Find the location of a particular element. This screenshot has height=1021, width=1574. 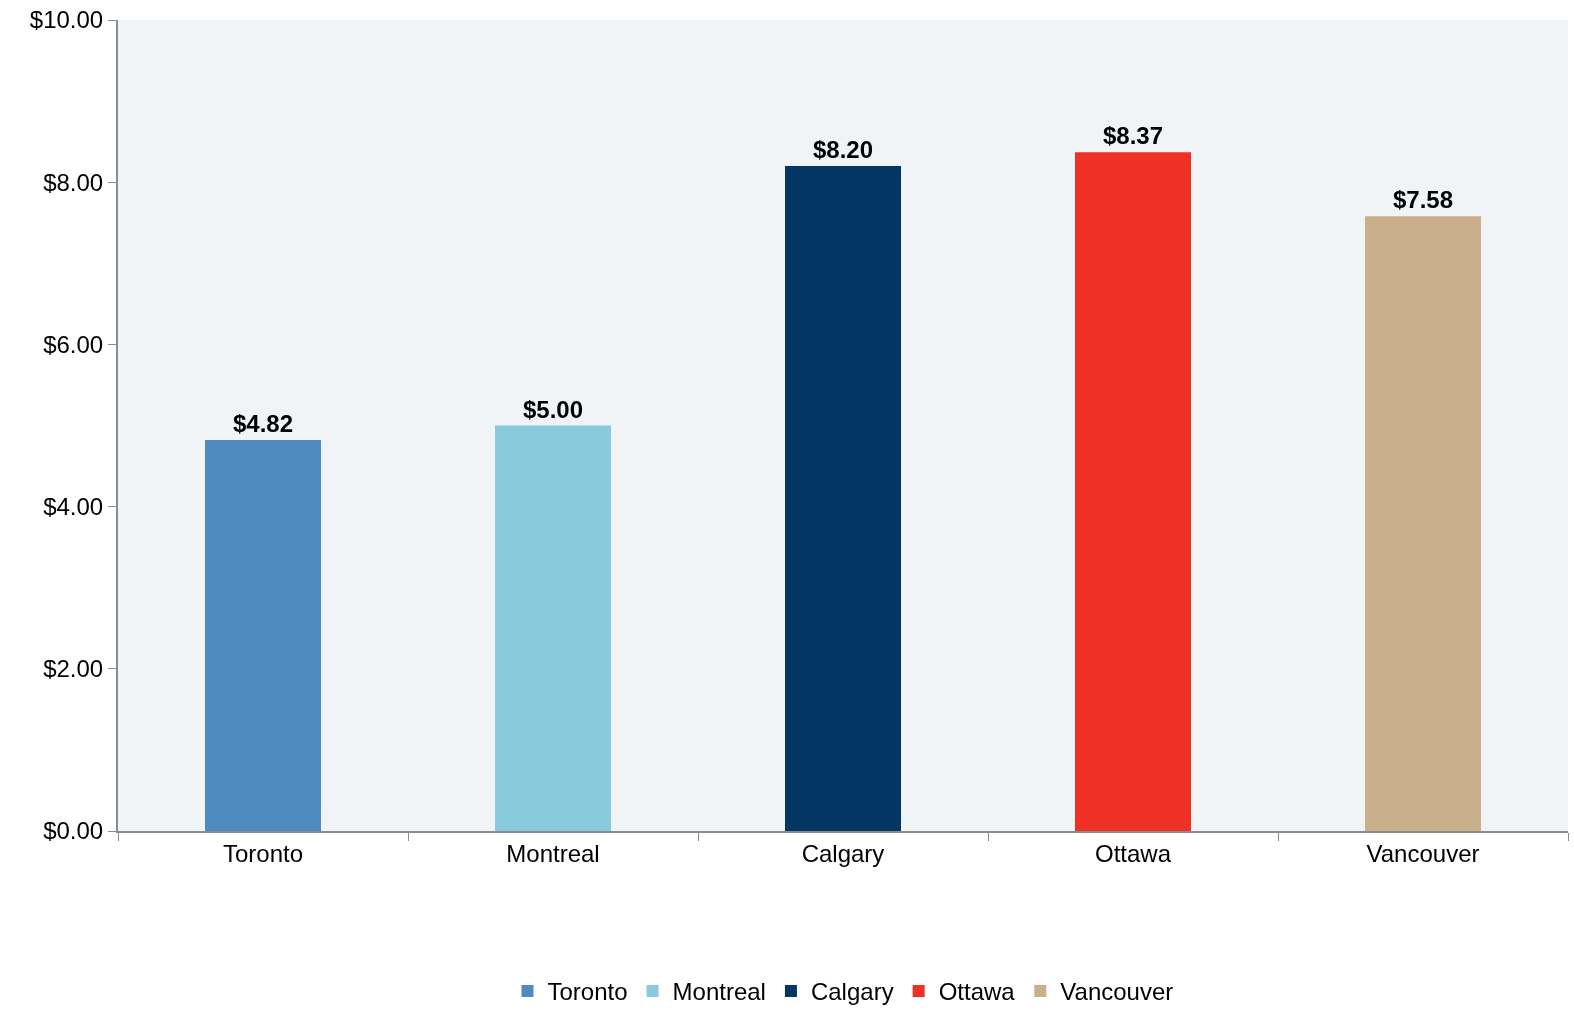

x-tick-label: Calgary is located at coordinates (843, 853).